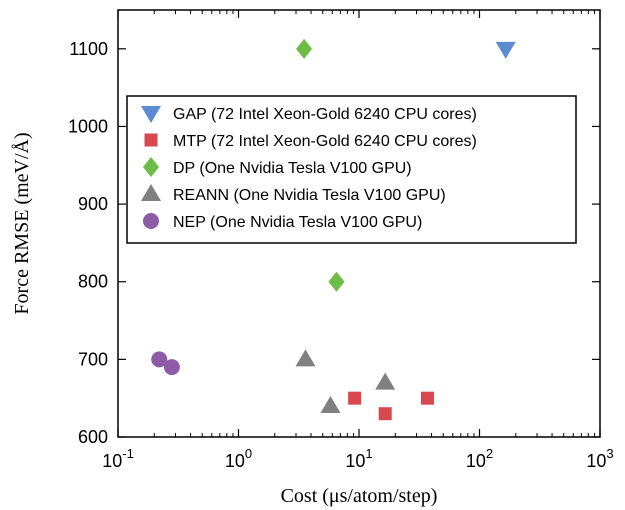 The height and width of the screenshot is (510, 625). Describe the element at coordinates (297, 222) in the screenshot. I see `legend-entry-label: NEP (One Nvidia Tesla V100 GPU)` at that location.